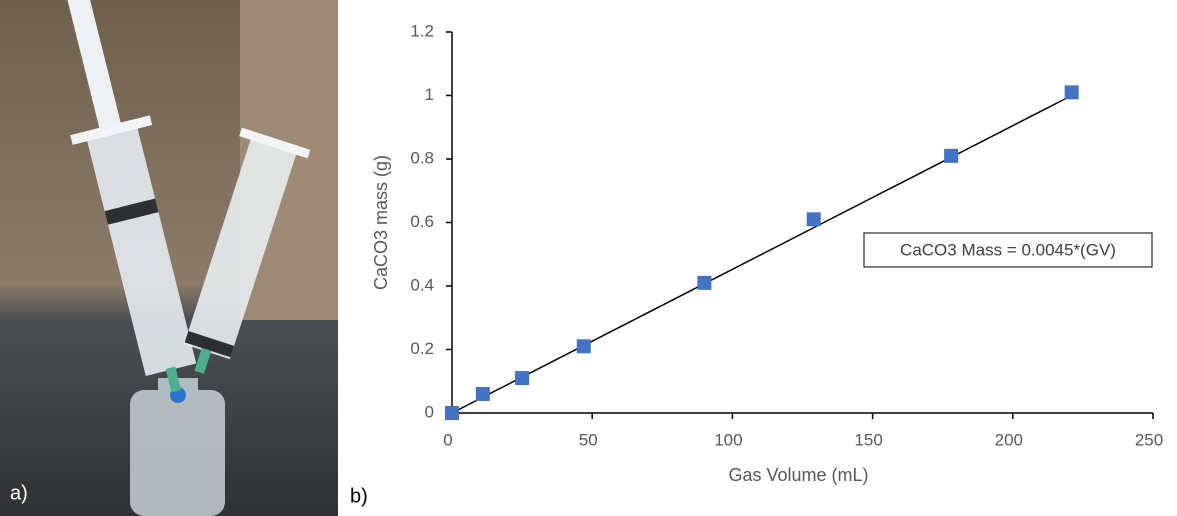 This screenshot has height=516, width=1177. I want to click on y-tick-label: 0.8, so click(422, 157).